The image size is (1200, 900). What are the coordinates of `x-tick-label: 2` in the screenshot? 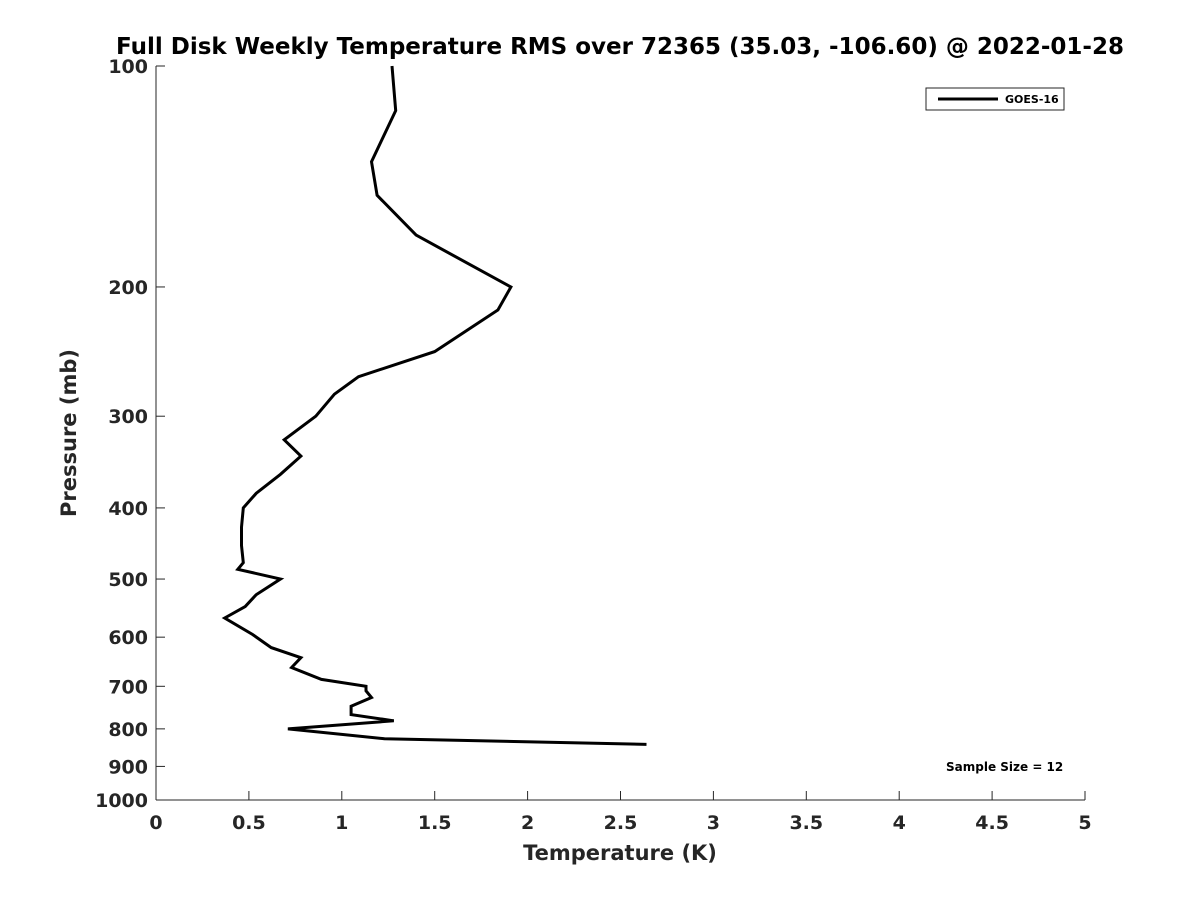 It's located at (527, 823).